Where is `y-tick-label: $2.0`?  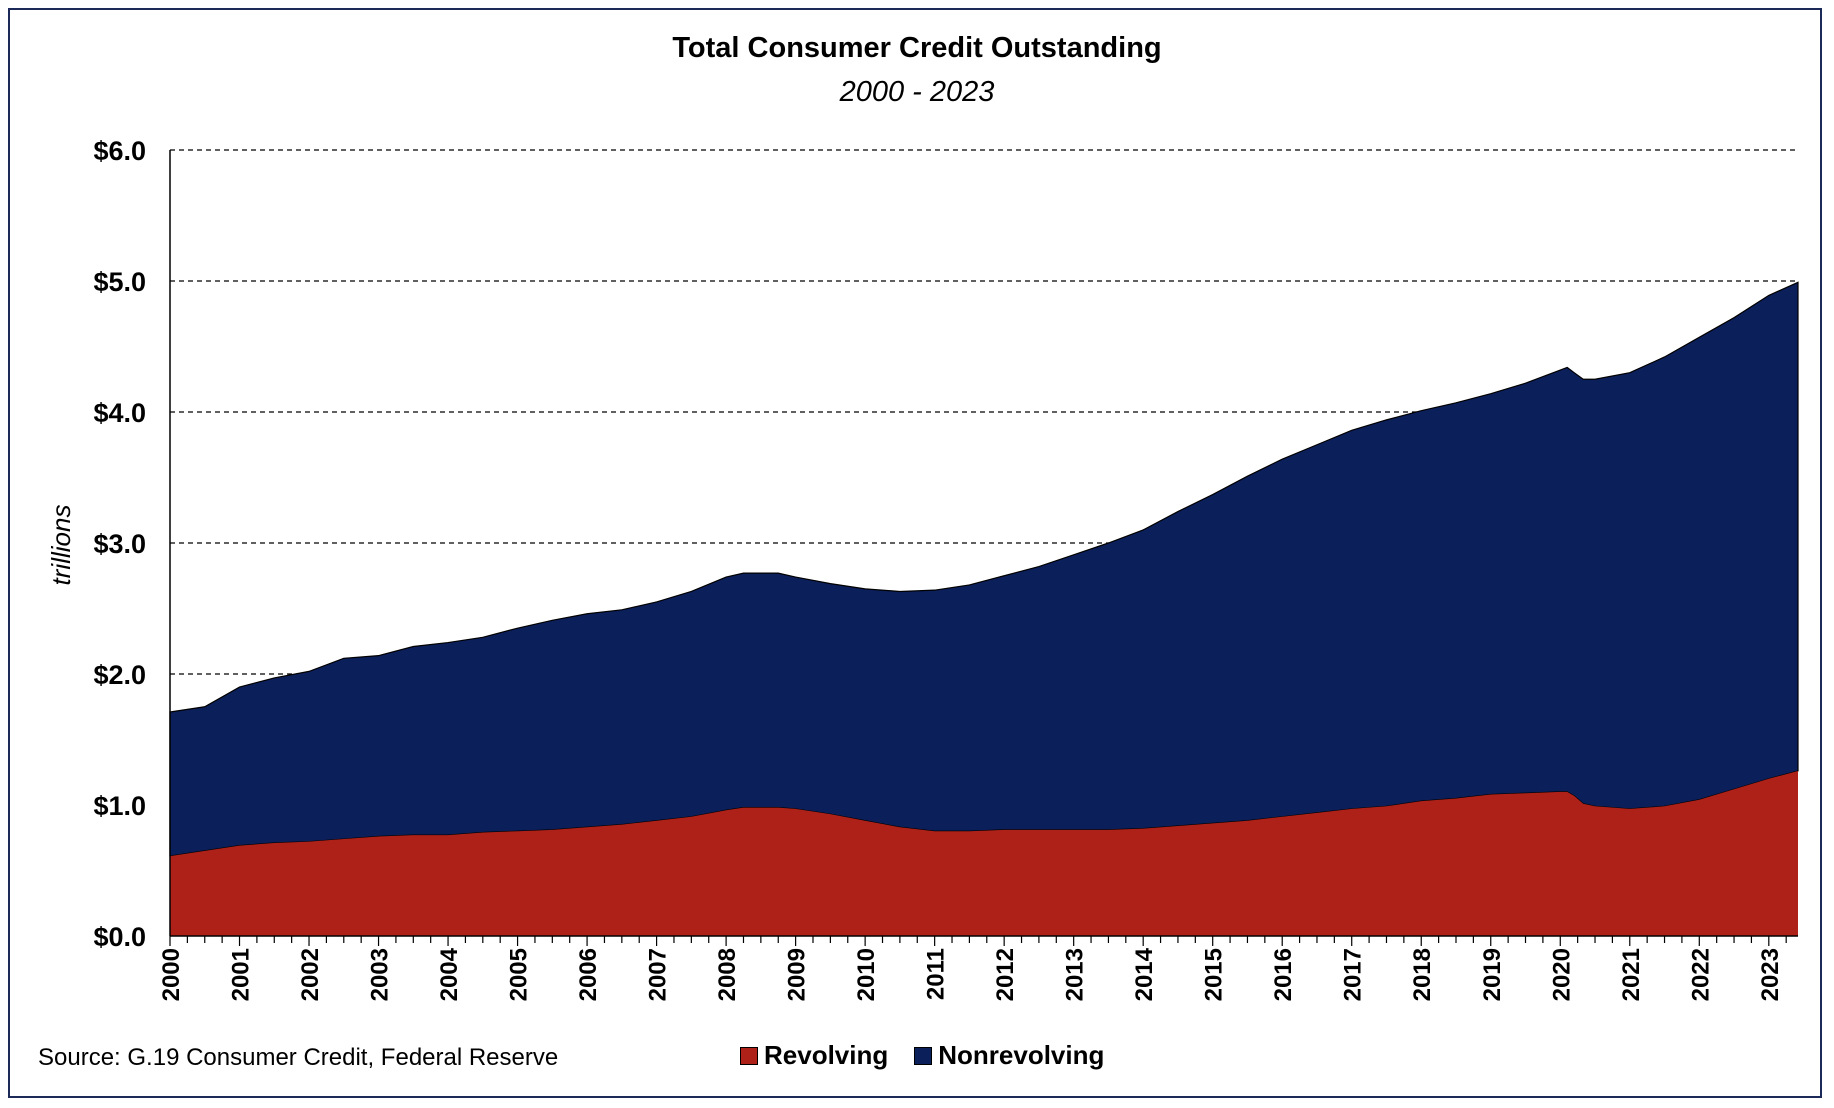 y-tick-label: $2.0 is located at coordinates (119, 675).